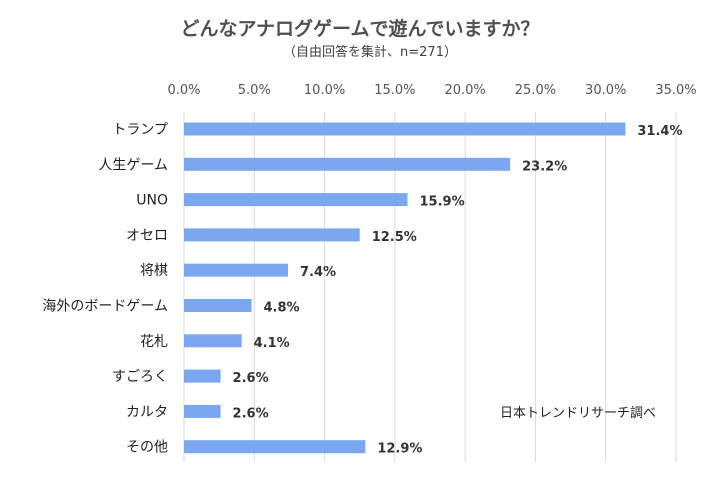 Image resolution: width=720 pixels, height=486 pixels. I want to click on category-label: すごろく, so click(140, 377).